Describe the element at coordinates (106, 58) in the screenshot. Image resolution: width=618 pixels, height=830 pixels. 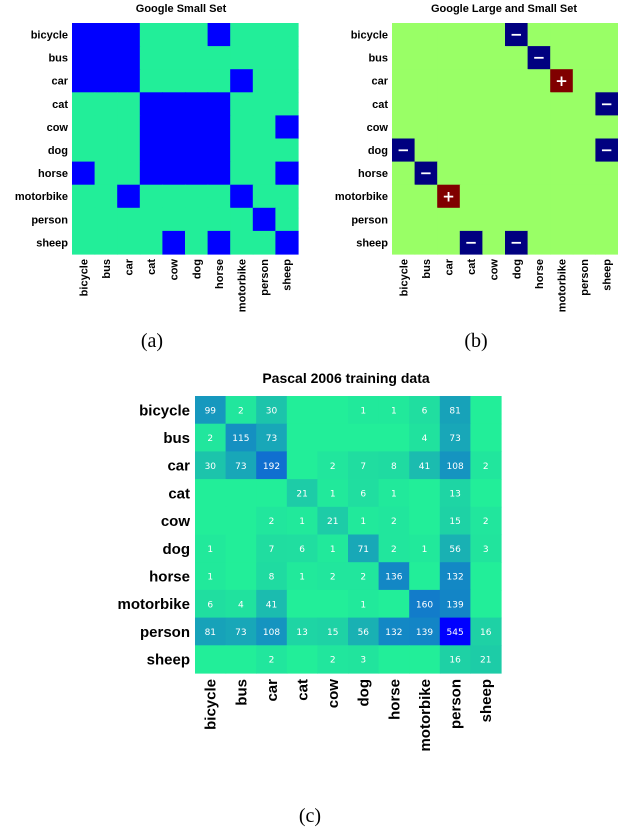
I see `cell-bus-bus` at that location.